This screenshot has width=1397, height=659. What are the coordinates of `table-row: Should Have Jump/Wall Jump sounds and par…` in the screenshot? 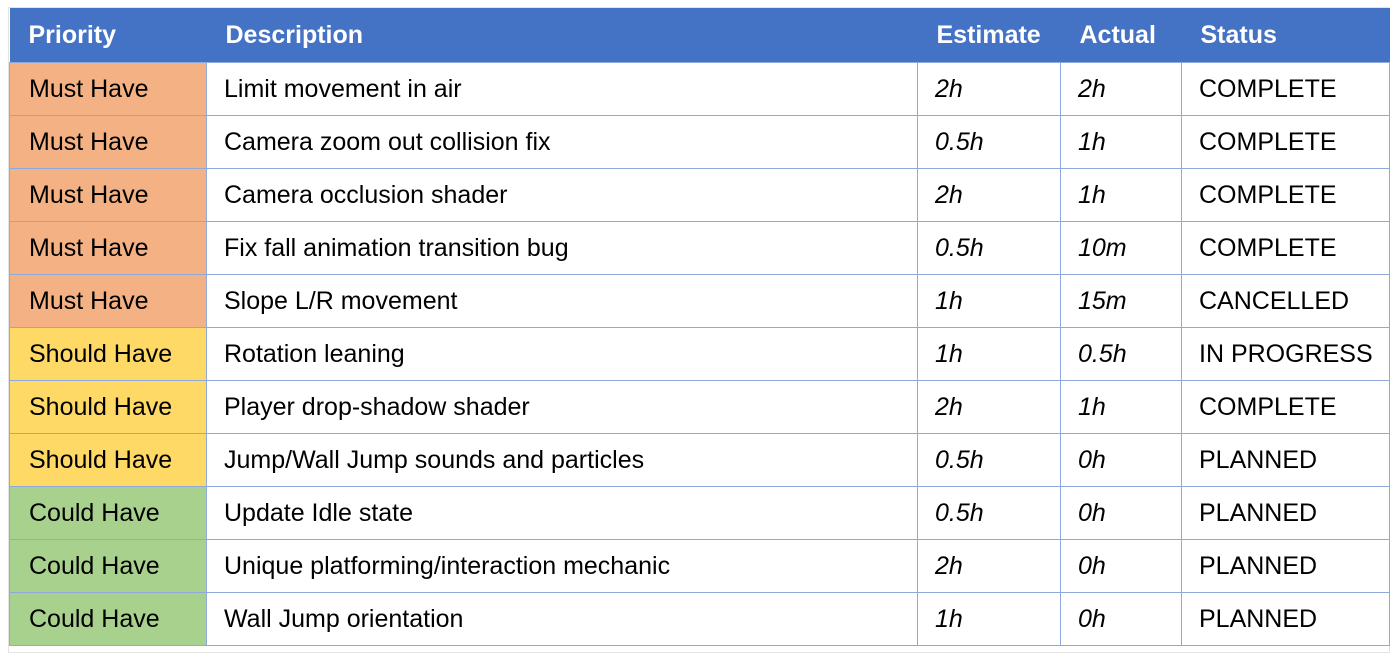 It's located at (699, 460).